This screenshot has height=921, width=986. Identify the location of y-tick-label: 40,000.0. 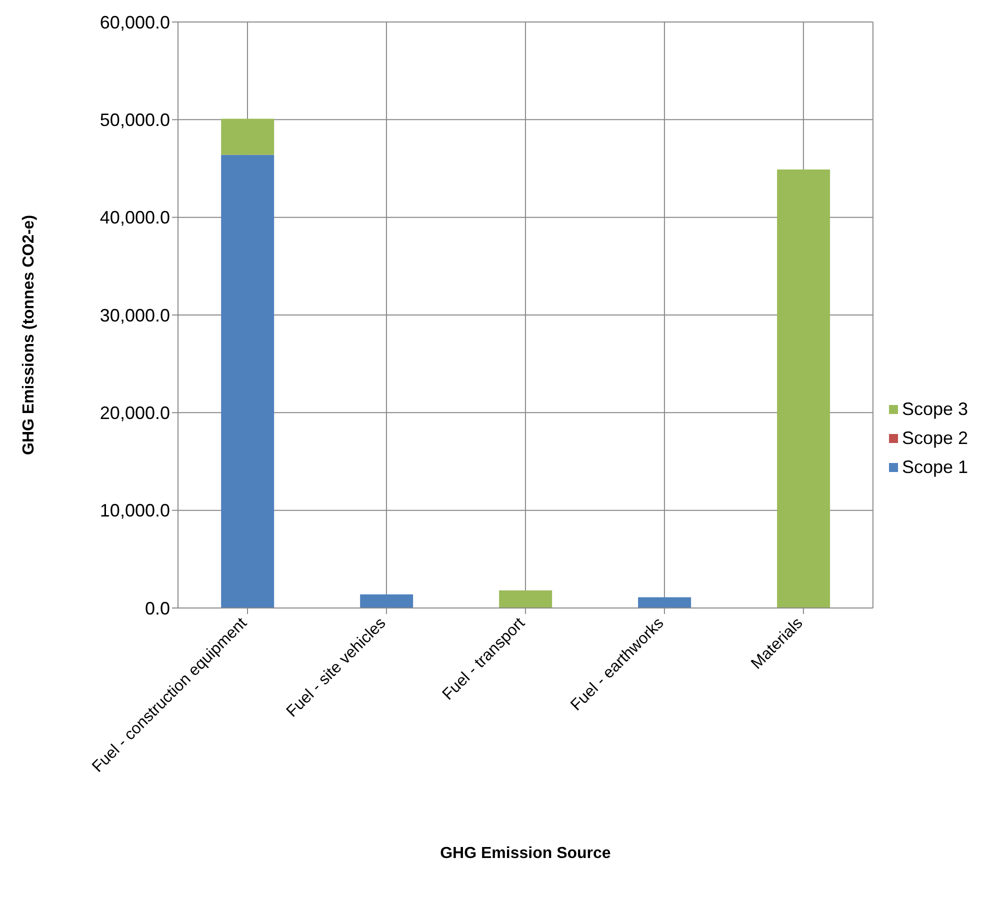
(135, 218).